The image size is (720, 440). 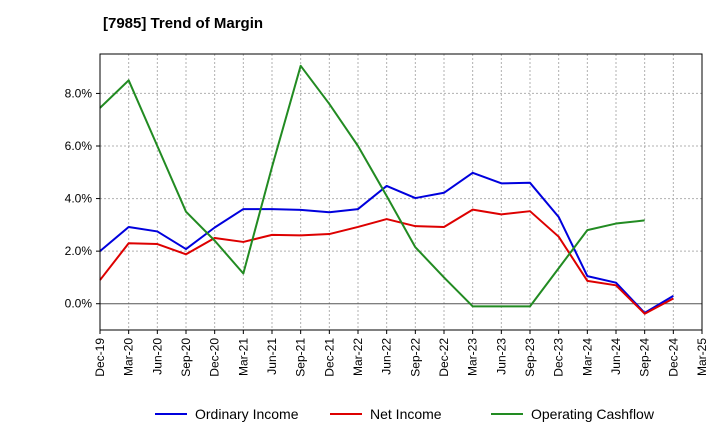 I want to click on x-tick-label: Dec-21, so click(x=329, y=357).